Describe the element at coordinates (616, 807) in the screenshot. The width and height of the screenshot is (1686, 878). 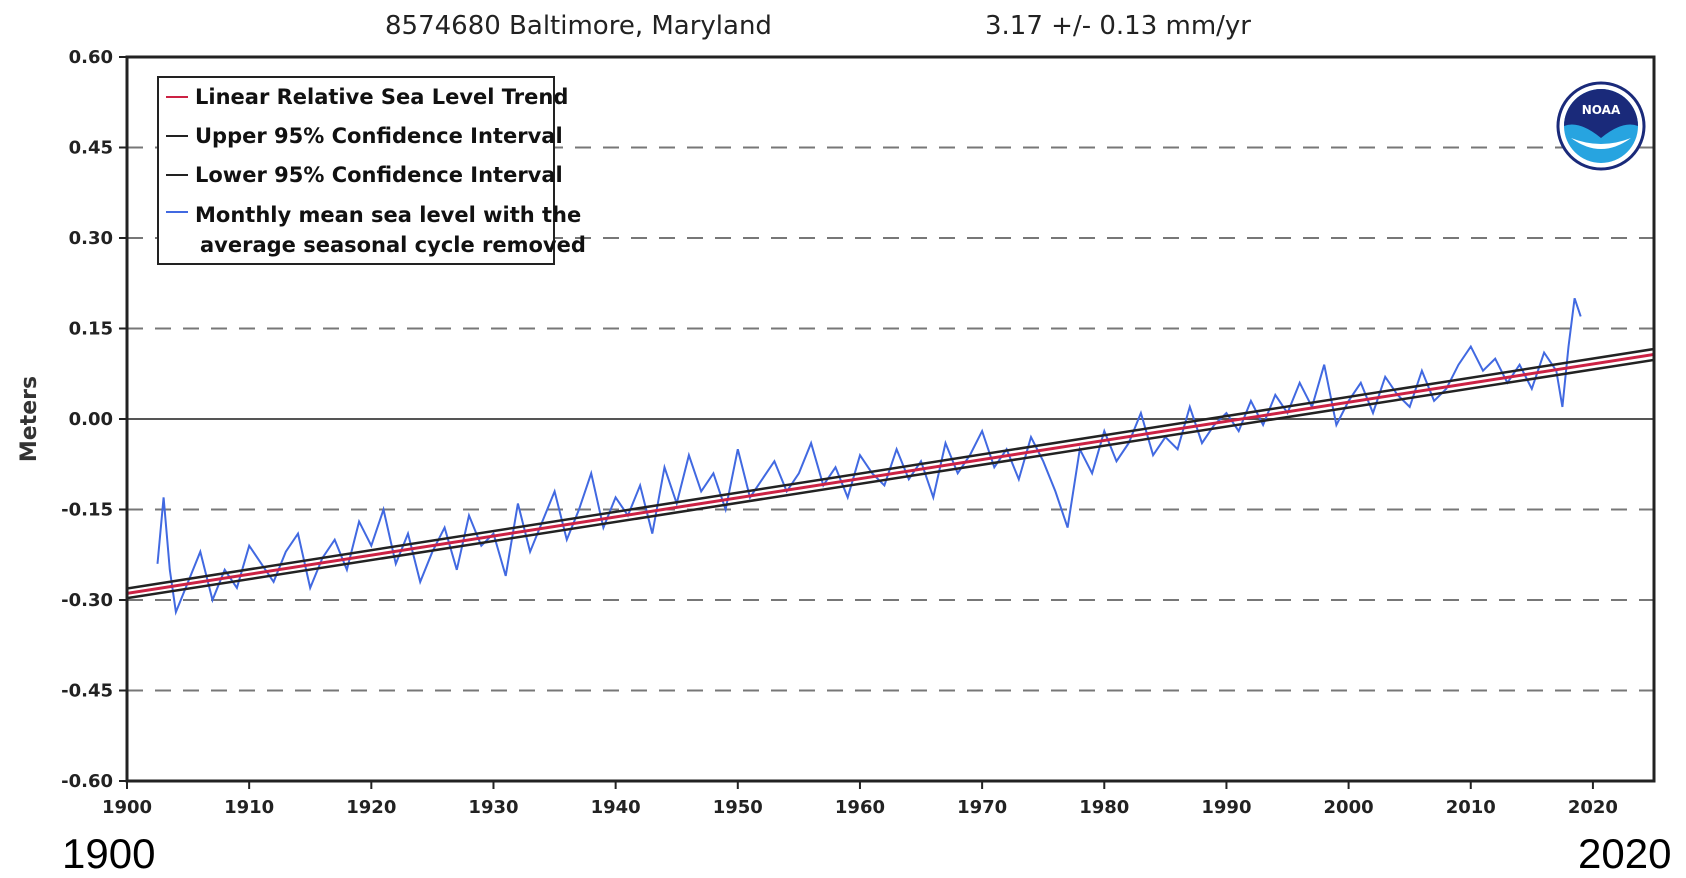
I see `x-tick-label: 1940` at that location.